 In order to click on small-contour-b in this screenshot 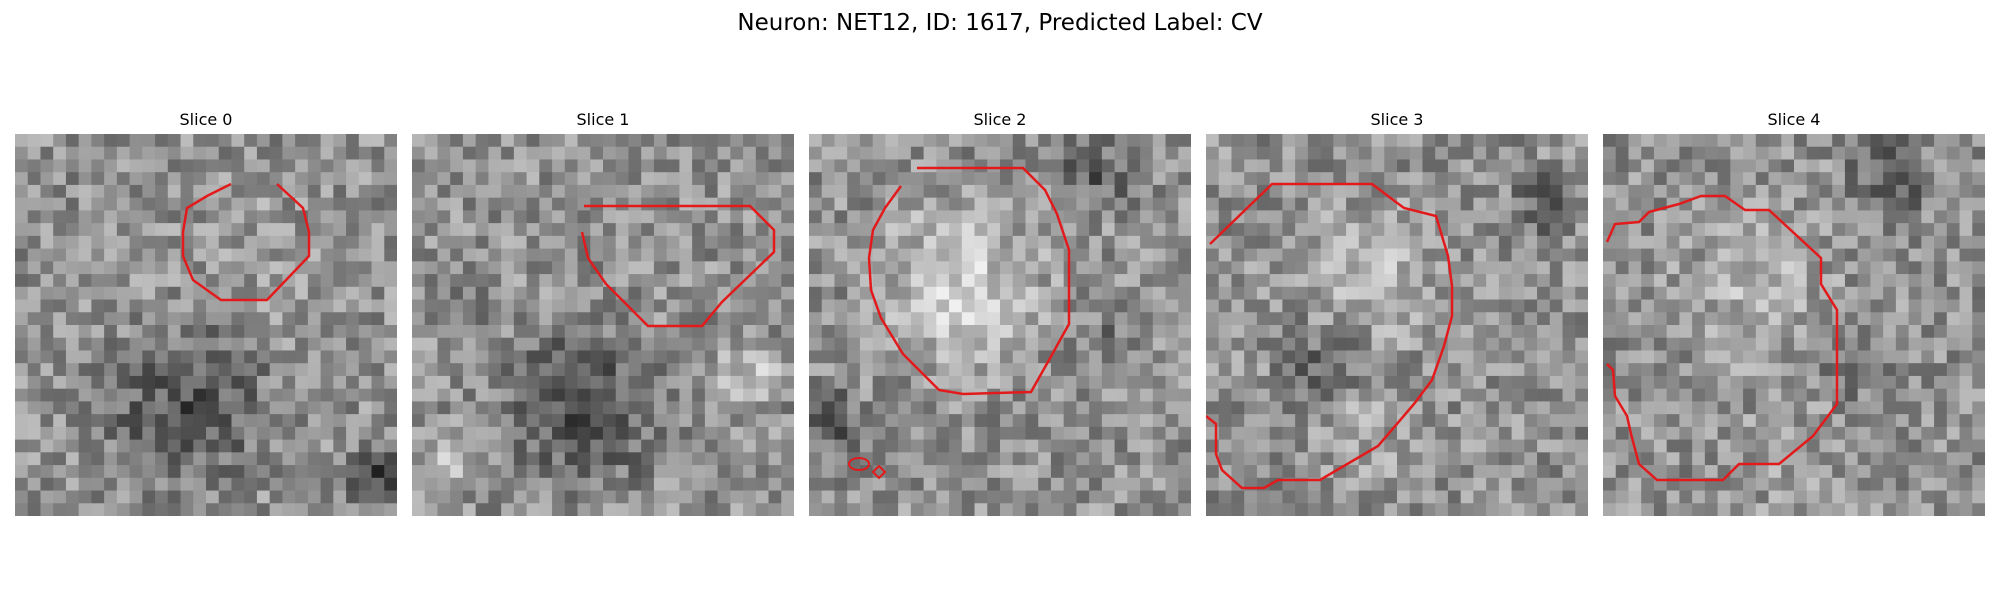, I will do `click(879, 472)`.